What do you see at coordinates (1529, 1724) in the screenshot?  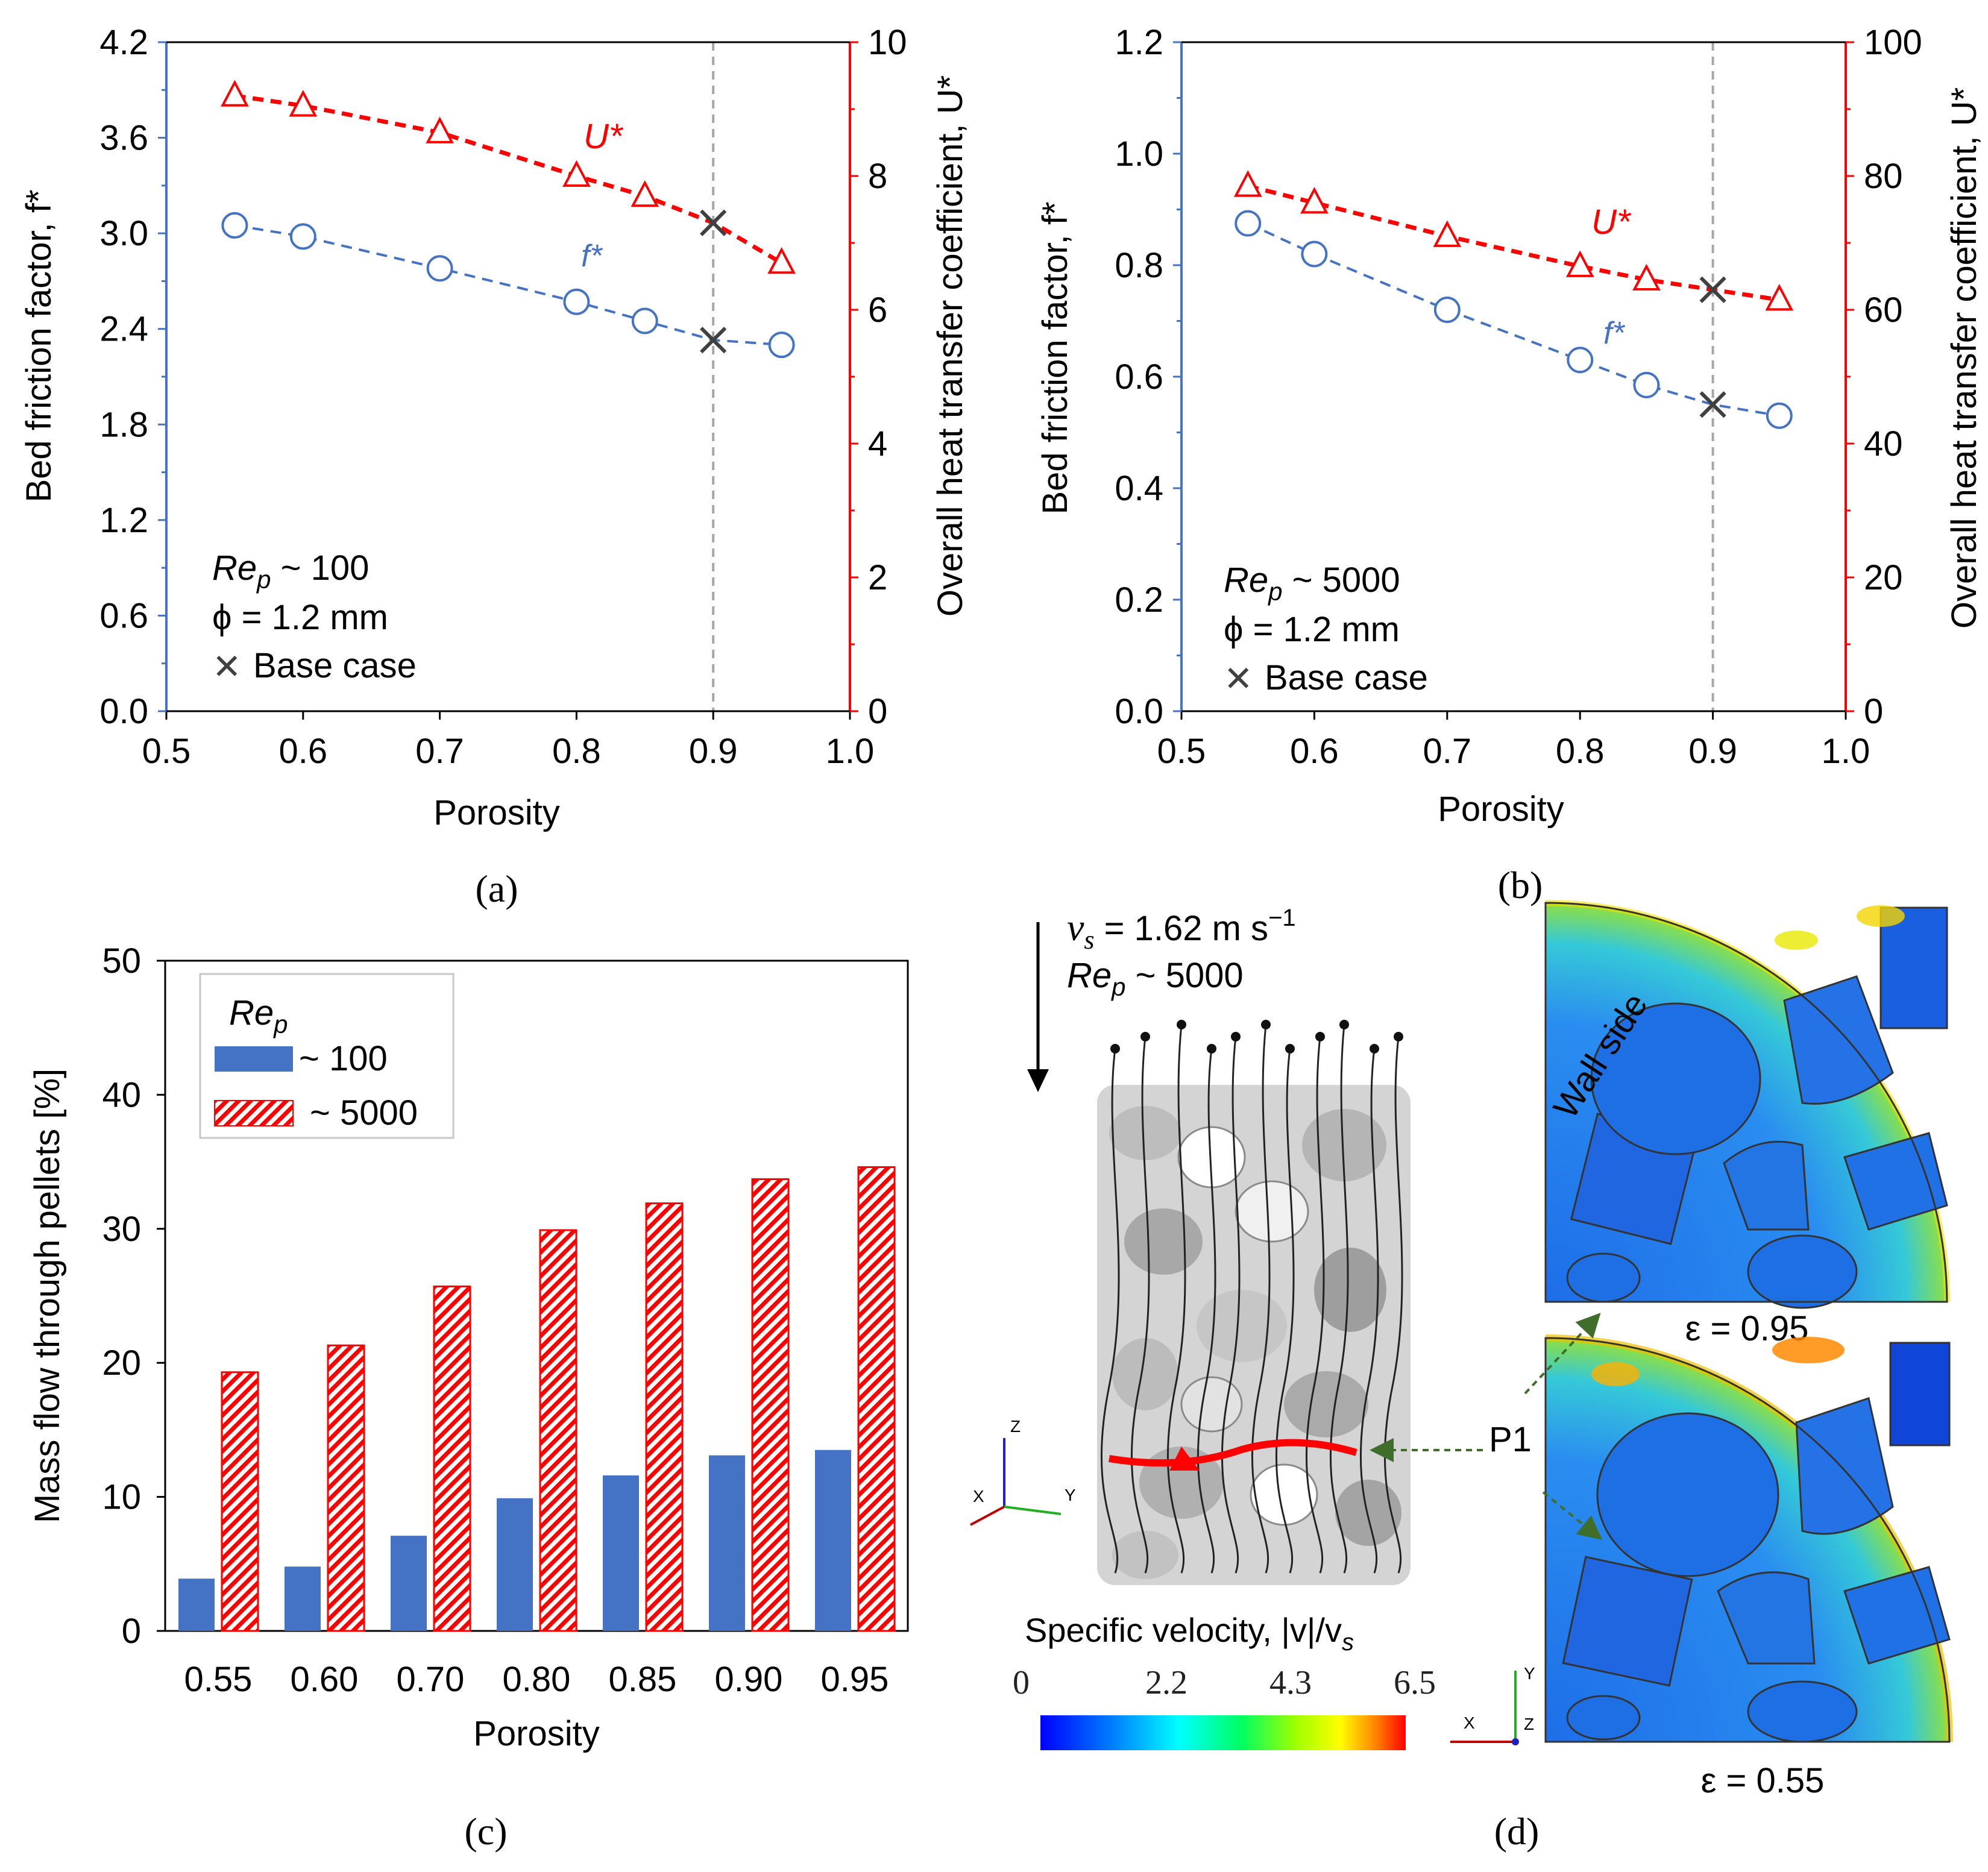 I see `triad2-z-label: Z` at bounding box center [1529, 1724].